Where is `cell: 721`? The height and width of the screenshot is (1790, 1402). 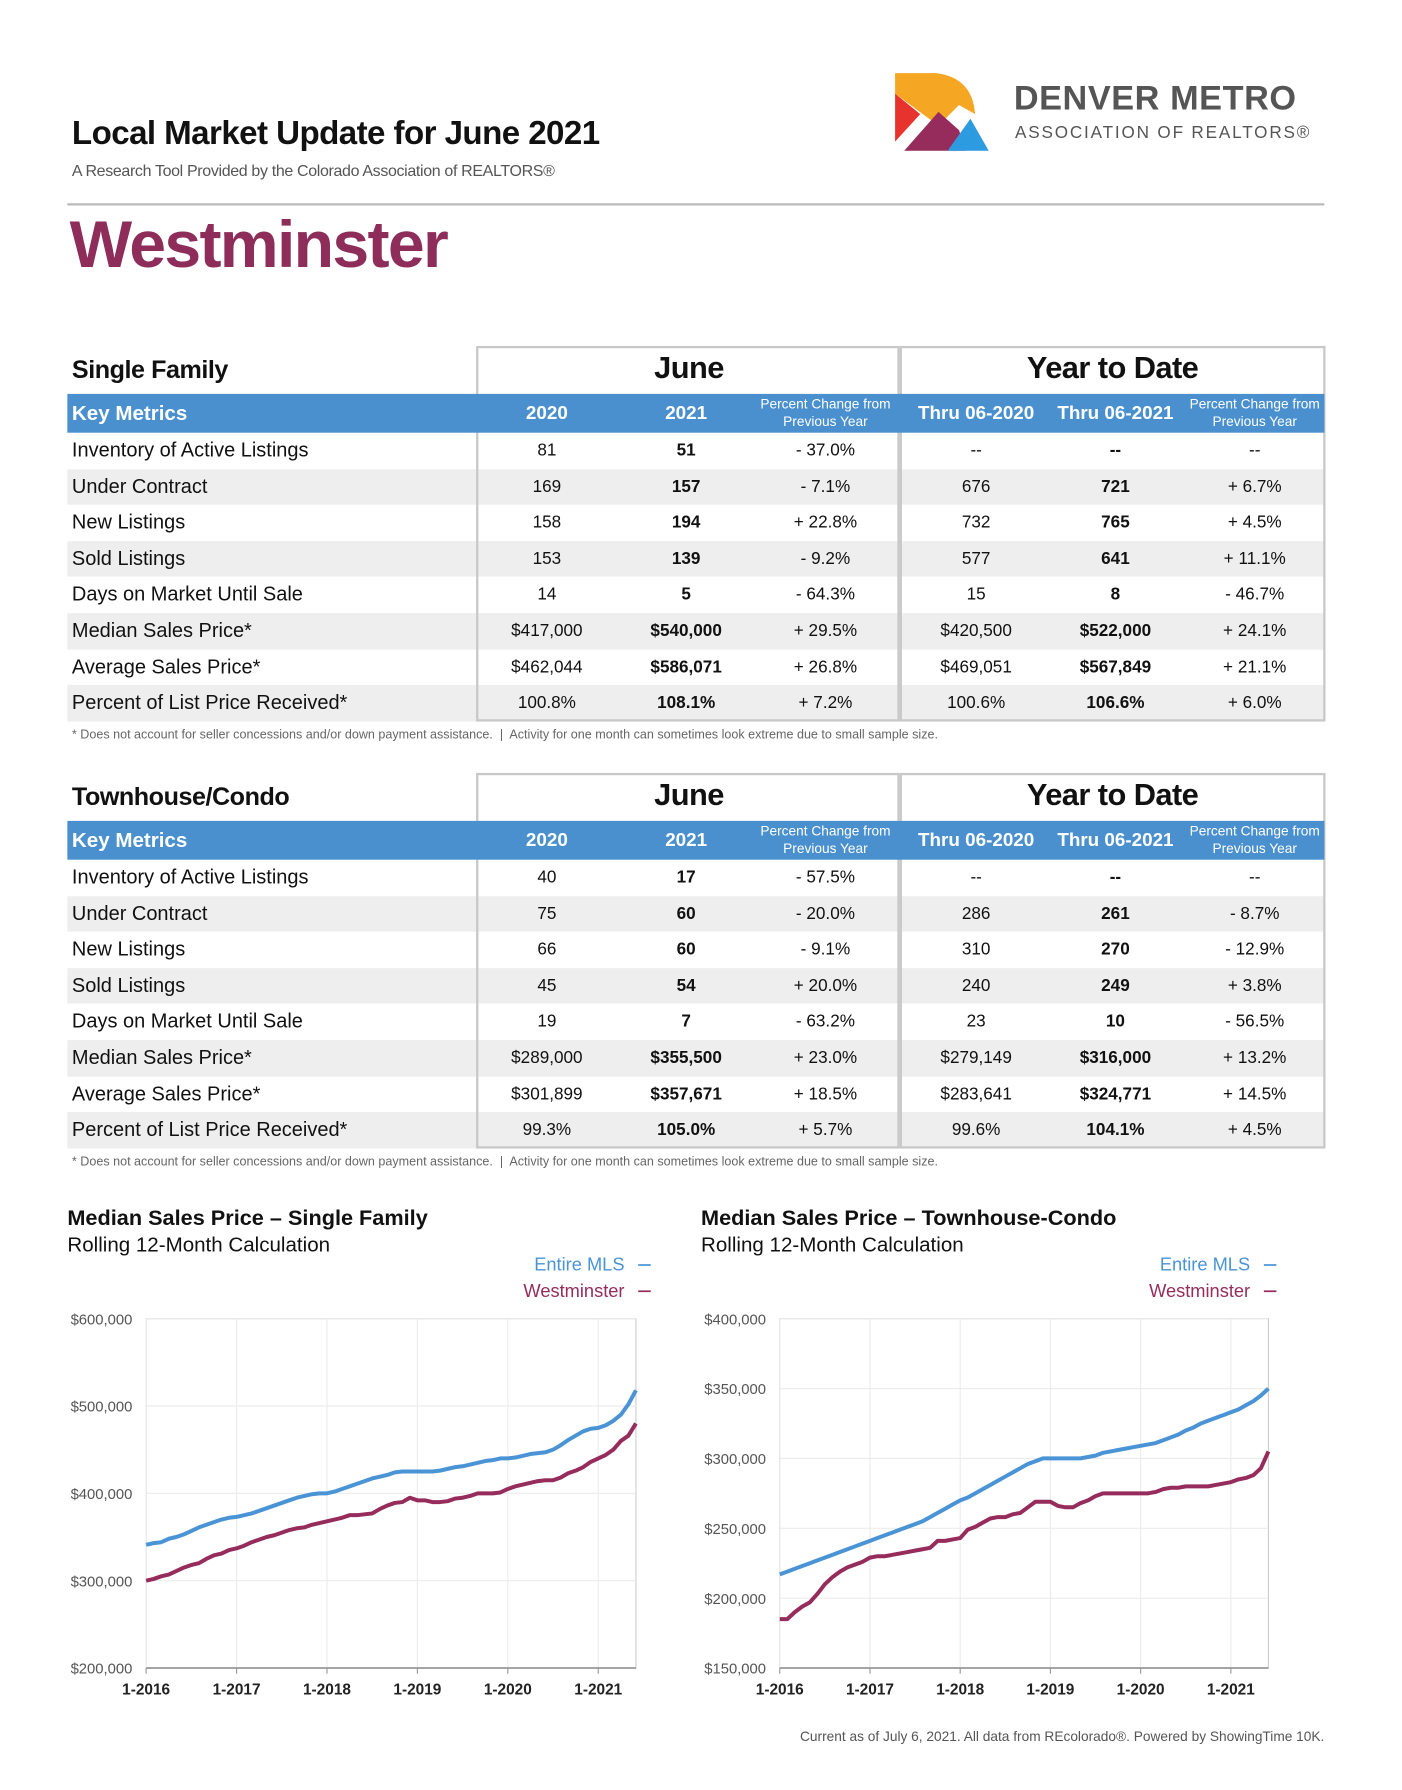
cell: 721 is located at coordinates (1115, 486).